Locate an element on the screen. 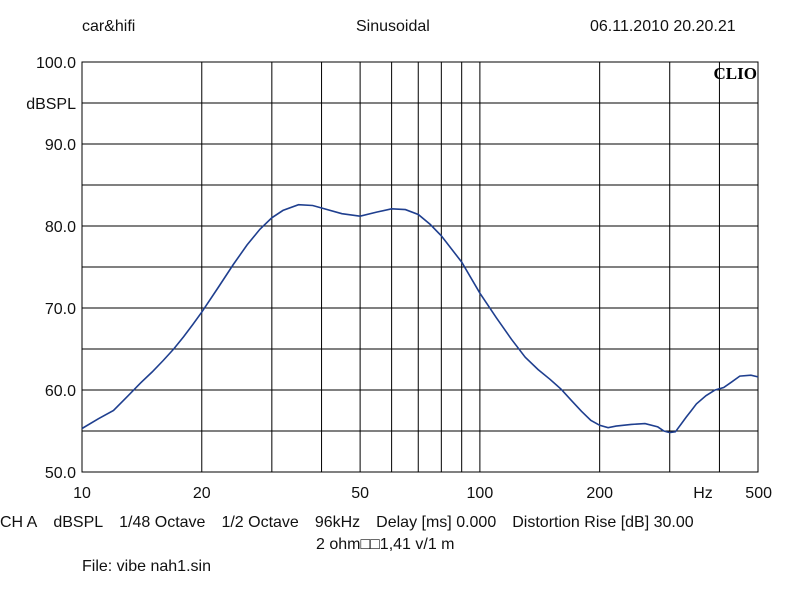  y-tick-label: 80.0 is located at coordinates (60, 227).